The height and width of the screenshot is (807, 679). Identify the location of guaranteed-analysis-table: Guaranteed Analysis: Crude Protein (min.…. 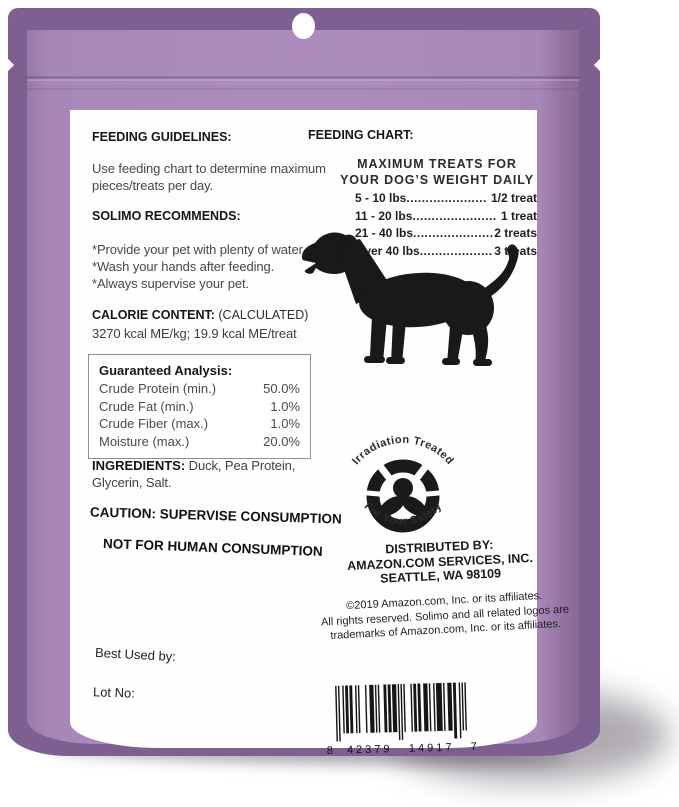
(199, 406).